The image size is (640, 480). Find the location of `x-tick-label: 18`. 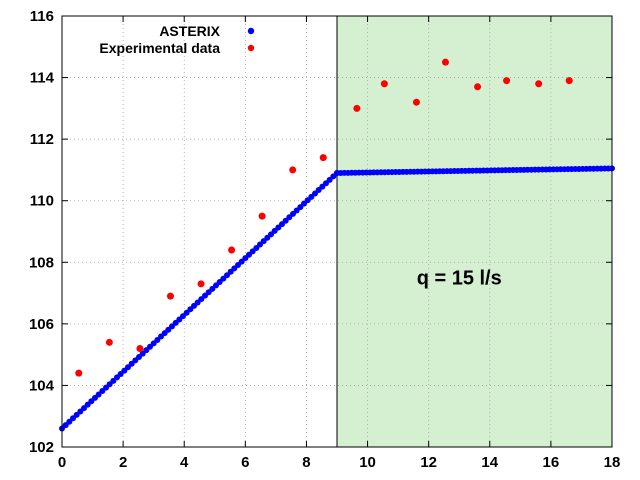

x-tick-label: 18 is located at coordinates (612, 462).